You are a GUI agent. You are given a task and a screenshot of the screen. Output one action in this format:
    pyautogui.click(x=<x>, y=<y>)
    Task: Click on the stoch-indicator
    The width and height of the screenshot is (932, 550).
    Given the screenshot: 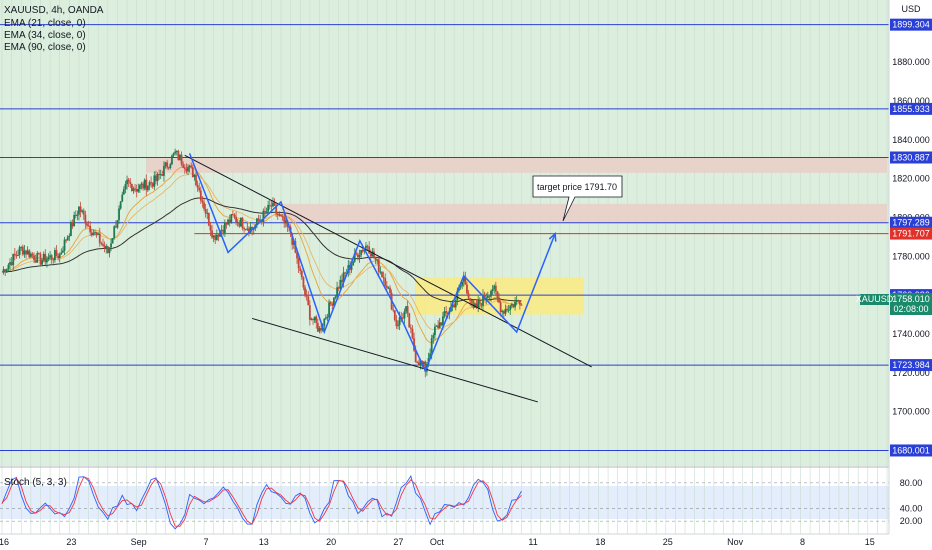 What is the action you would take?
    pyautogui.click(x=444, y=502)
    